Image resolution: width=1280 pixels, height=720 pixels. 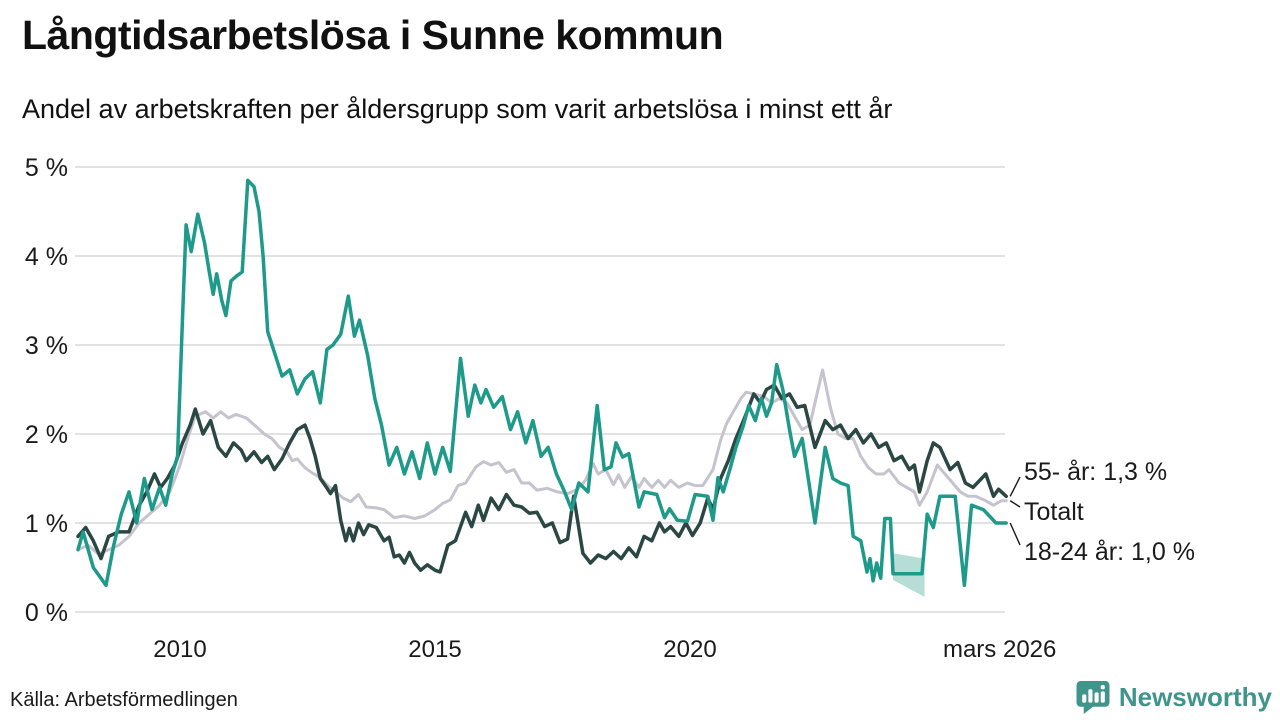 What do you see at coordinates (46, 257) in the screenshot?
I see `y-axis-tick-label: 4 %` at bounding box center [46, 257].